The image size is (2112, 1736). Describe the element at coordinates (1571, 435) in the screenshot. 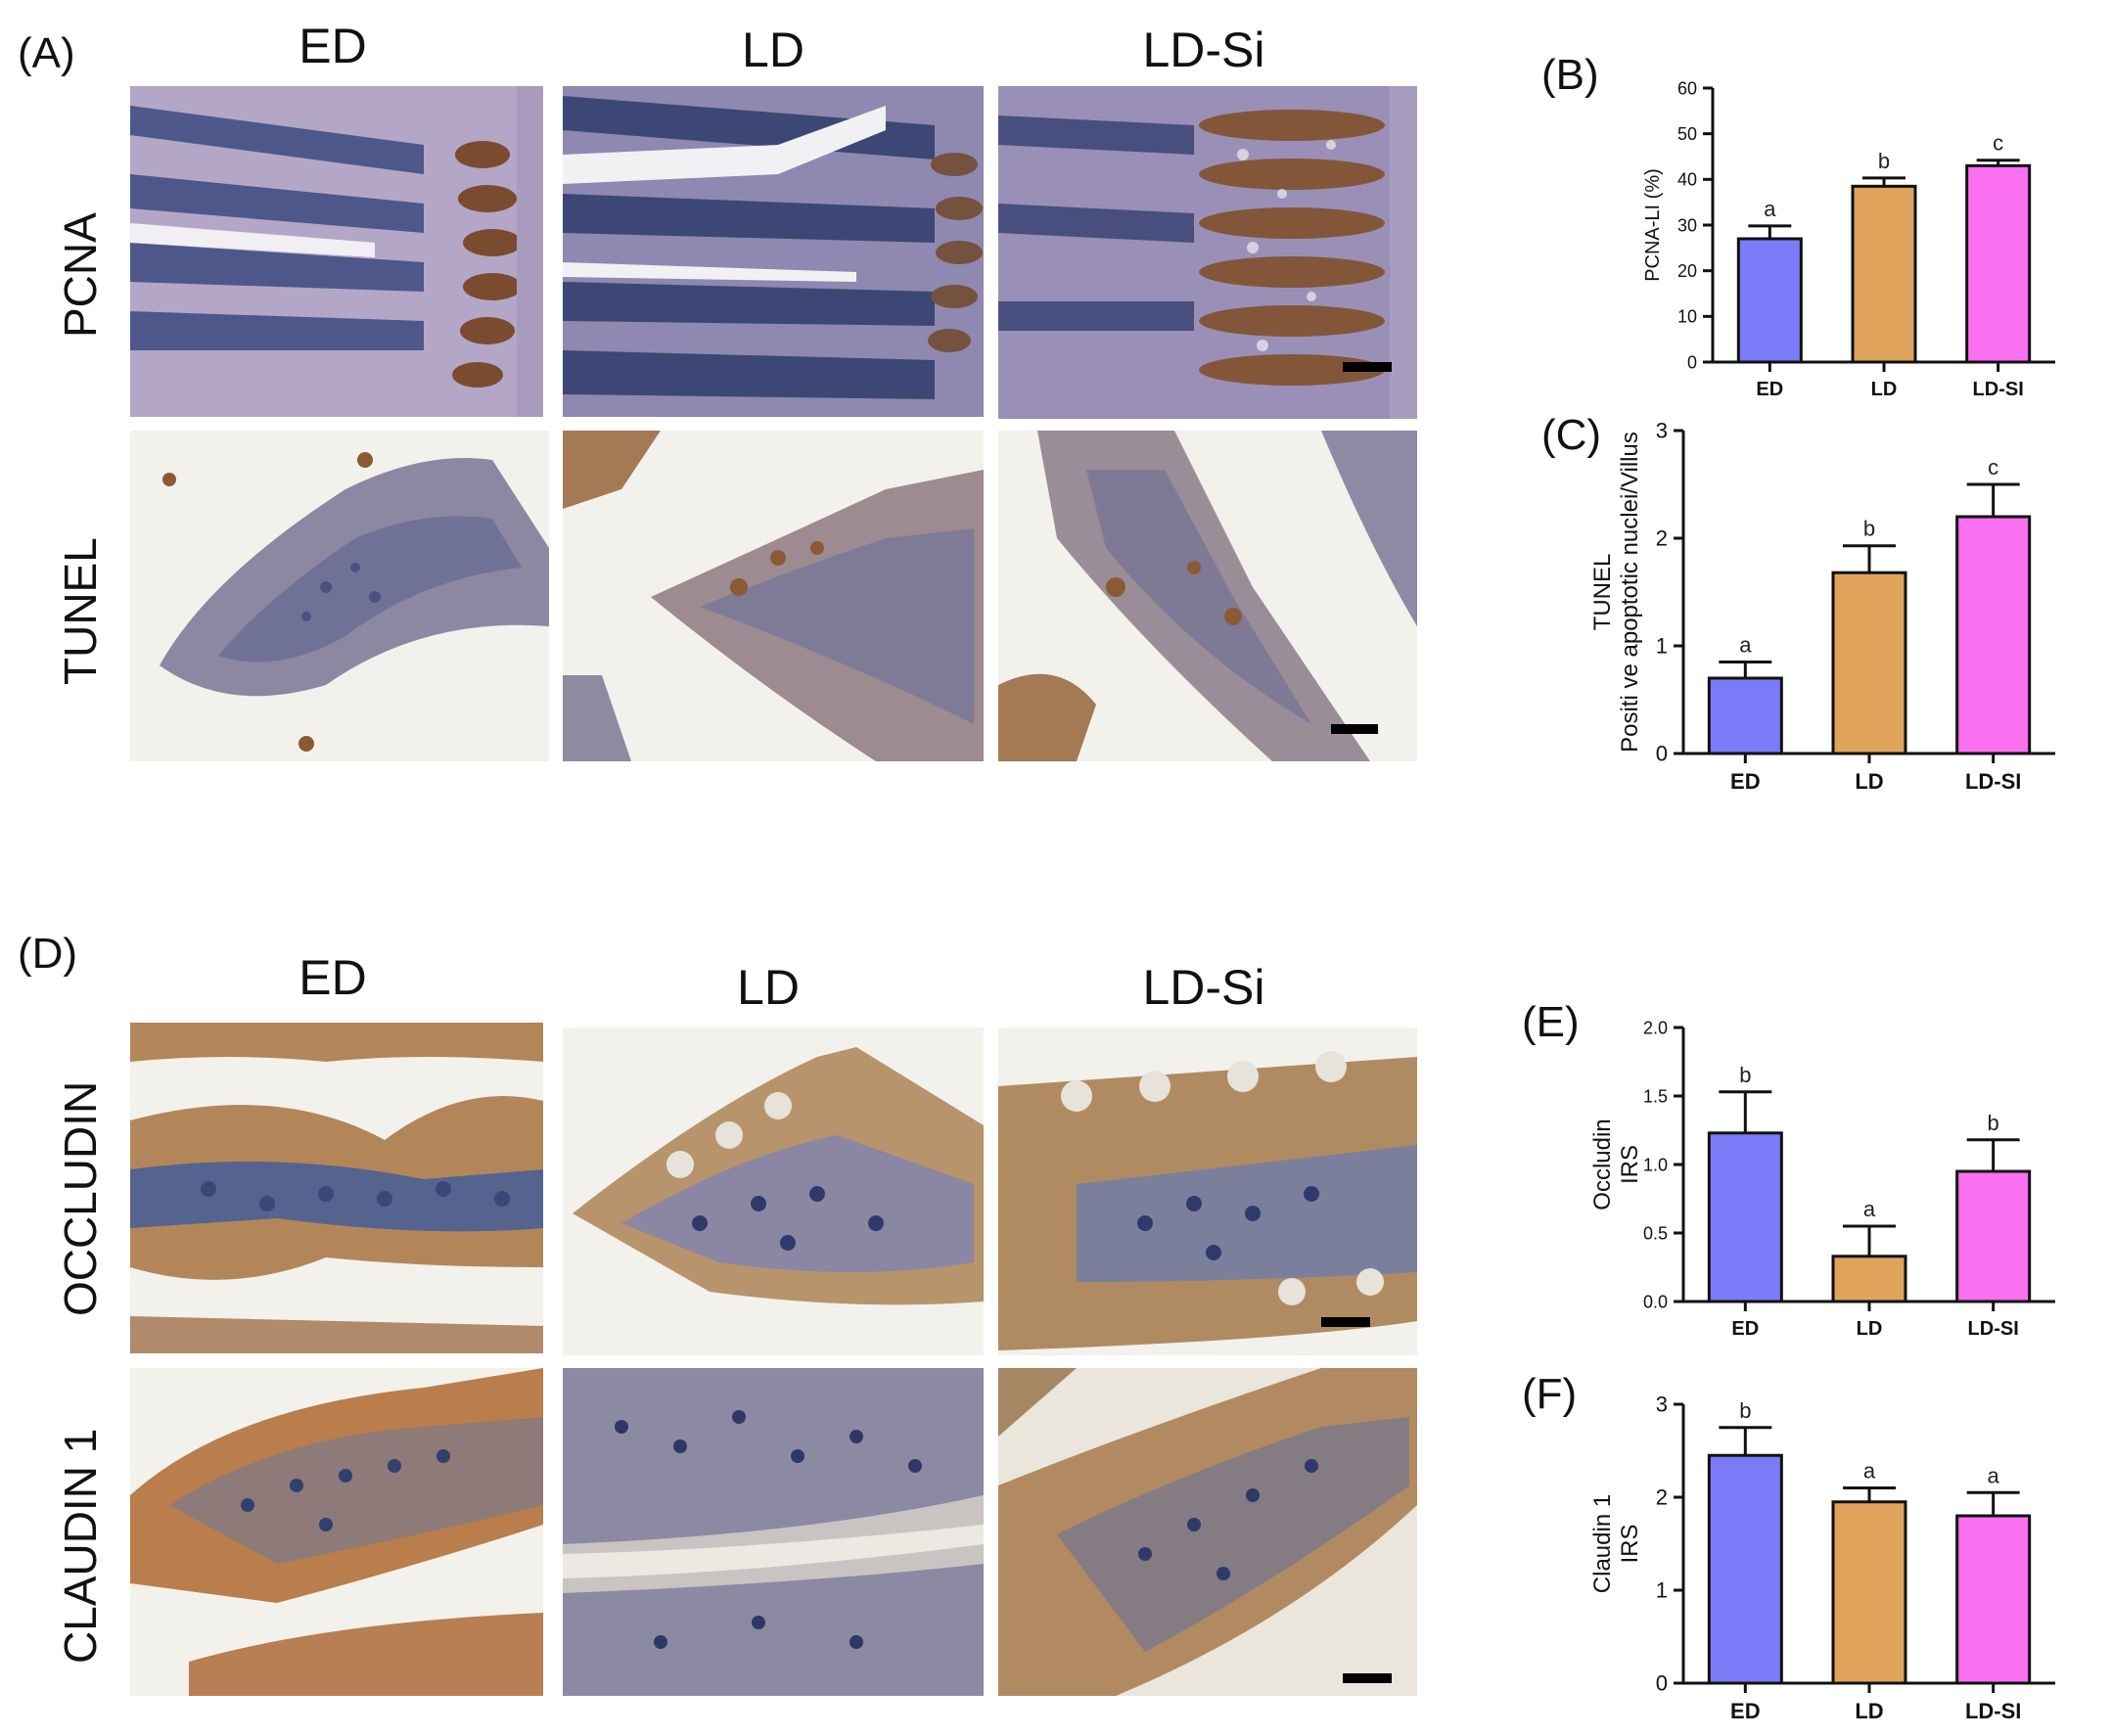

I see `panel-label-c: (C)` at that location.